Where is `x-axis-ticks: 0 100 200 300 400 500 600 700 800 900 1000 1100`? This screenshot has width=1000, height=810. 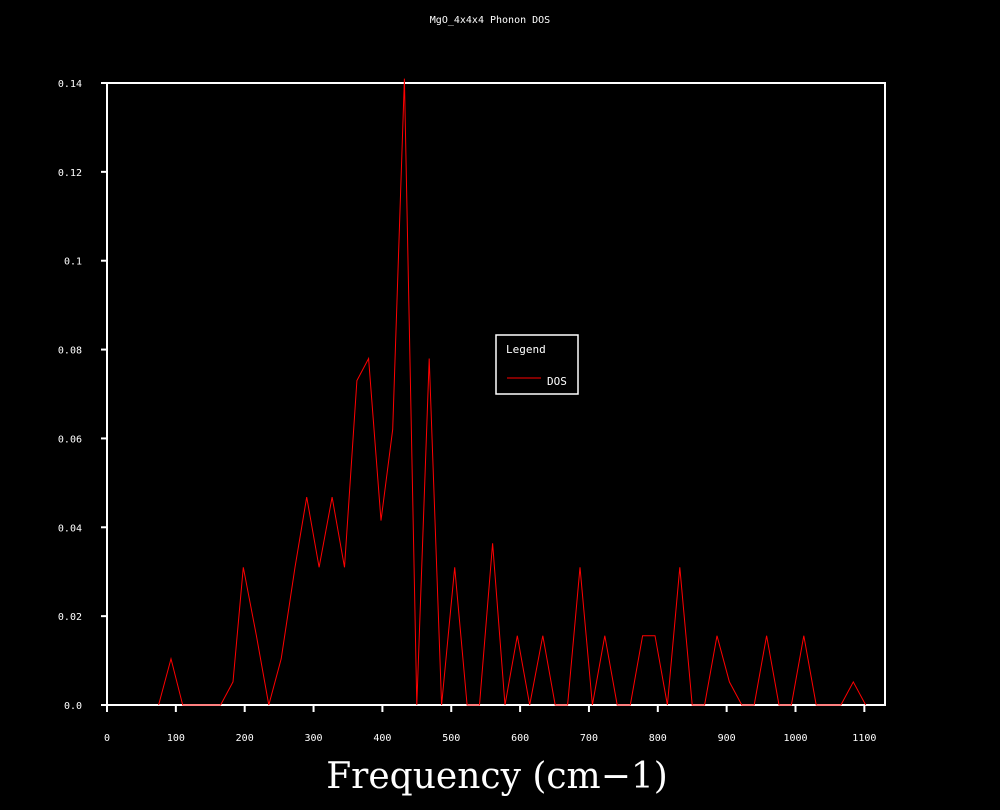
x-axis-ticks: 0 100 200 300 400 500 600 700 800 900 1000 1100 is located at coordinates (490, 724).